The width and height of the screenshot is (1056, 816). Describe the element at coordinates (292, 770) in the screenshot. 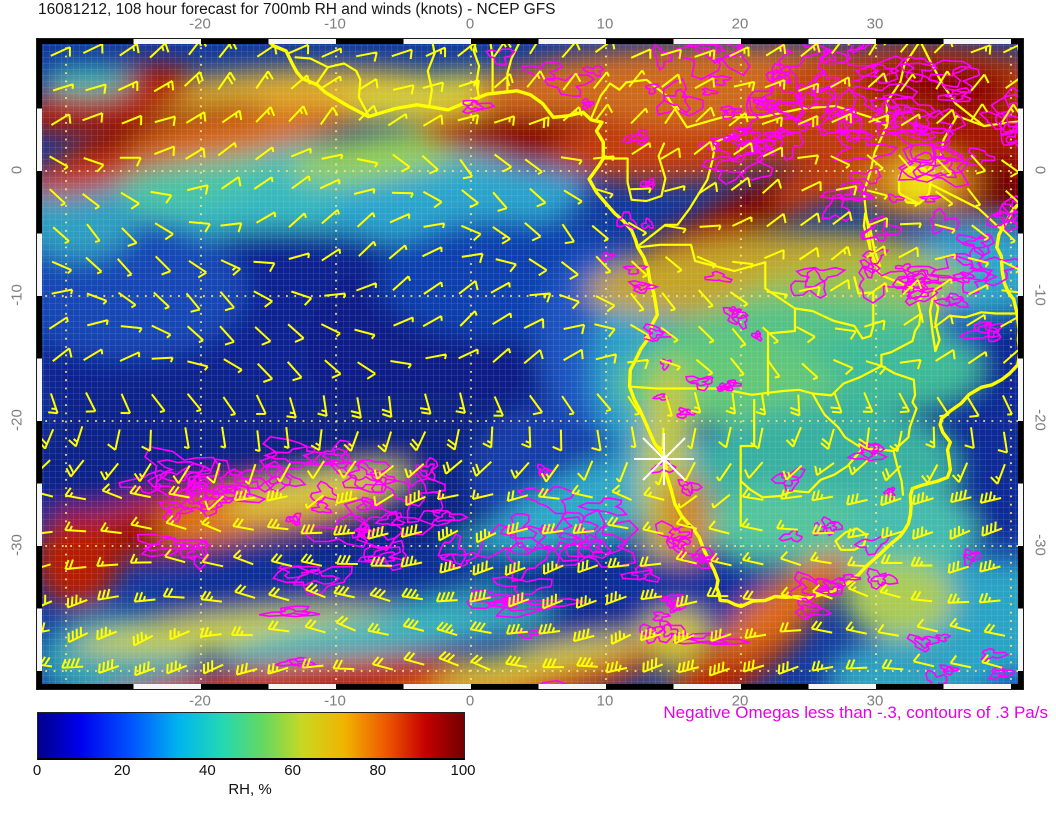

I see `colorbar-tick: 60` at that location.